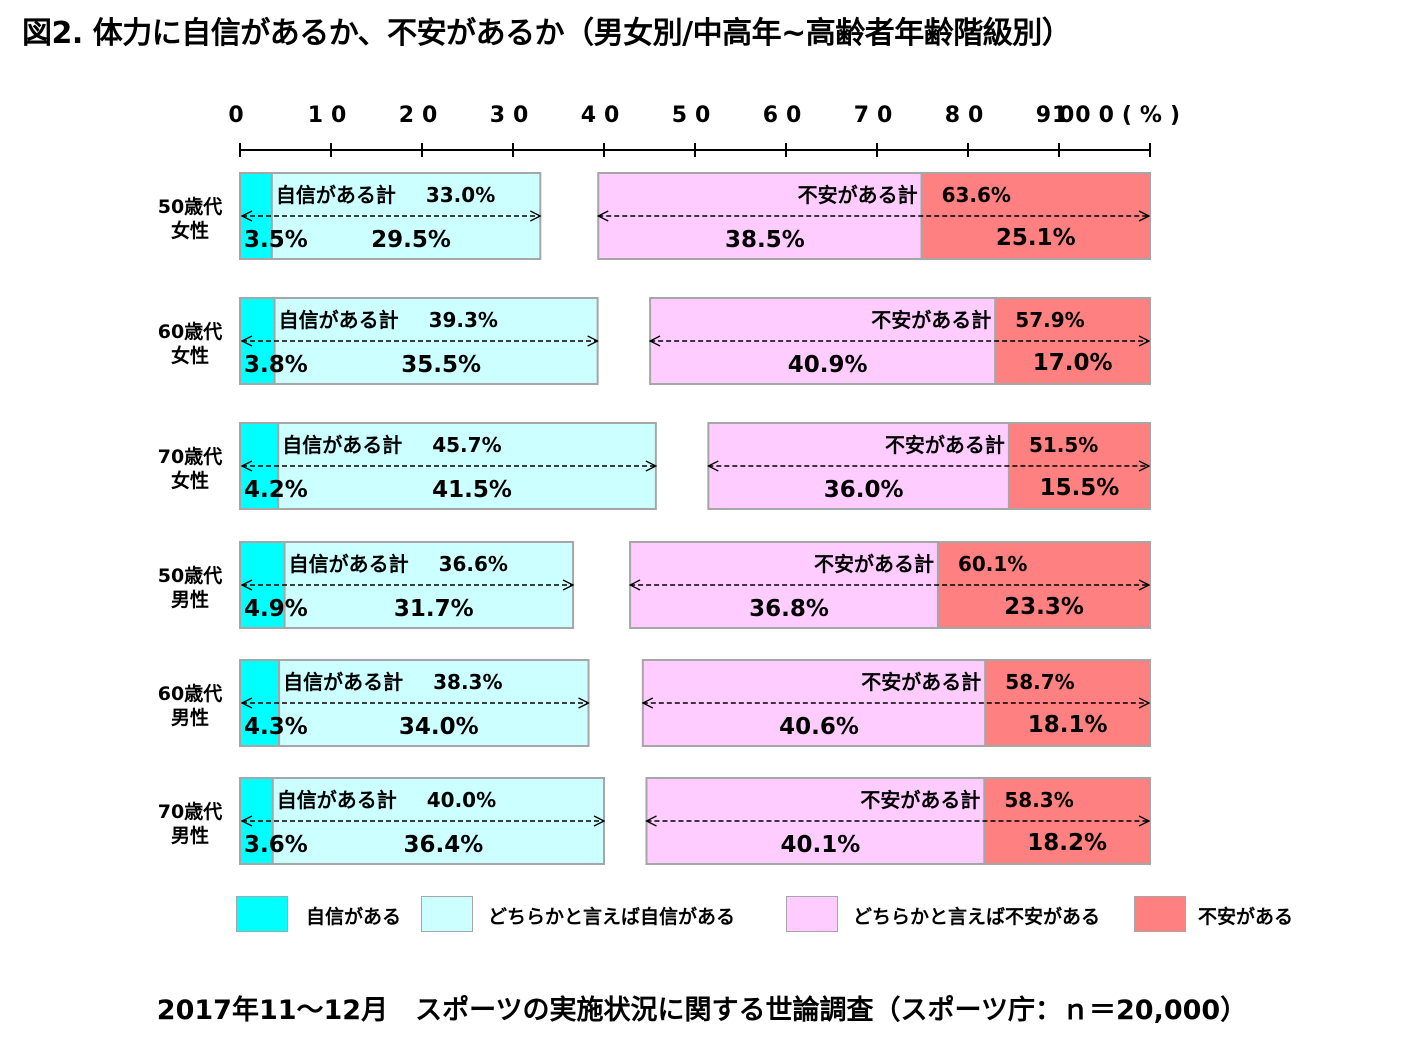 The image size is (1404, 1045). What do you see at coordinates (695, 115) in the screenshot?
I see `x-tick-label: 50` at bounding box center [695, 115].